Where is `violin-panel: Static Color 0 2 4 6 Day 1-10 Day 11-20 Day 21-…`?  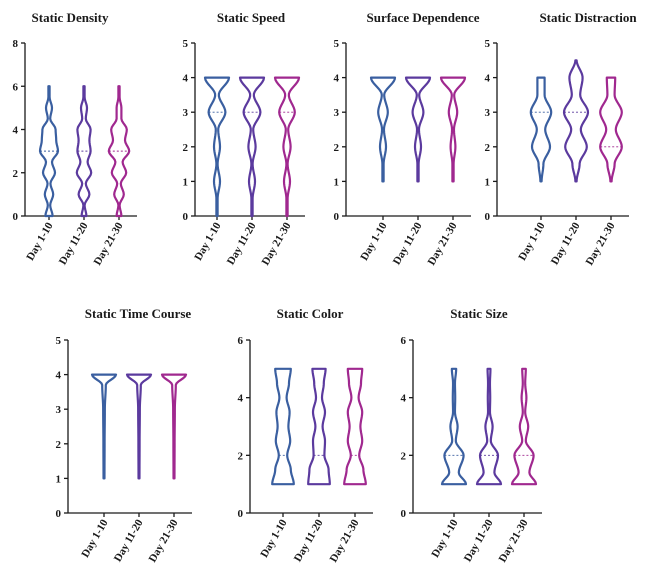
violin-panel: Static Color 0 2 4 6 Day 1-10 Day 11-20 Day 21-… is located at coordinates (305, 435).